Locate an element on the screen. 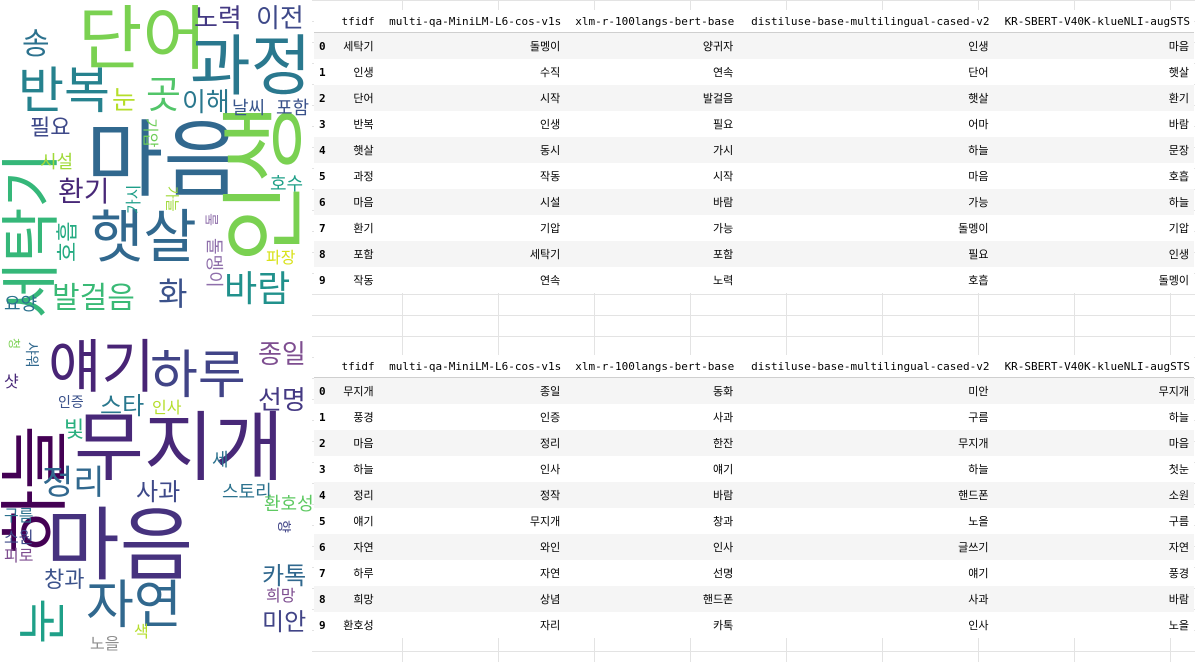 The height and width of the screenshot is (662, 1195). cloud-word: 환기 is located at coordinates (84, 191).